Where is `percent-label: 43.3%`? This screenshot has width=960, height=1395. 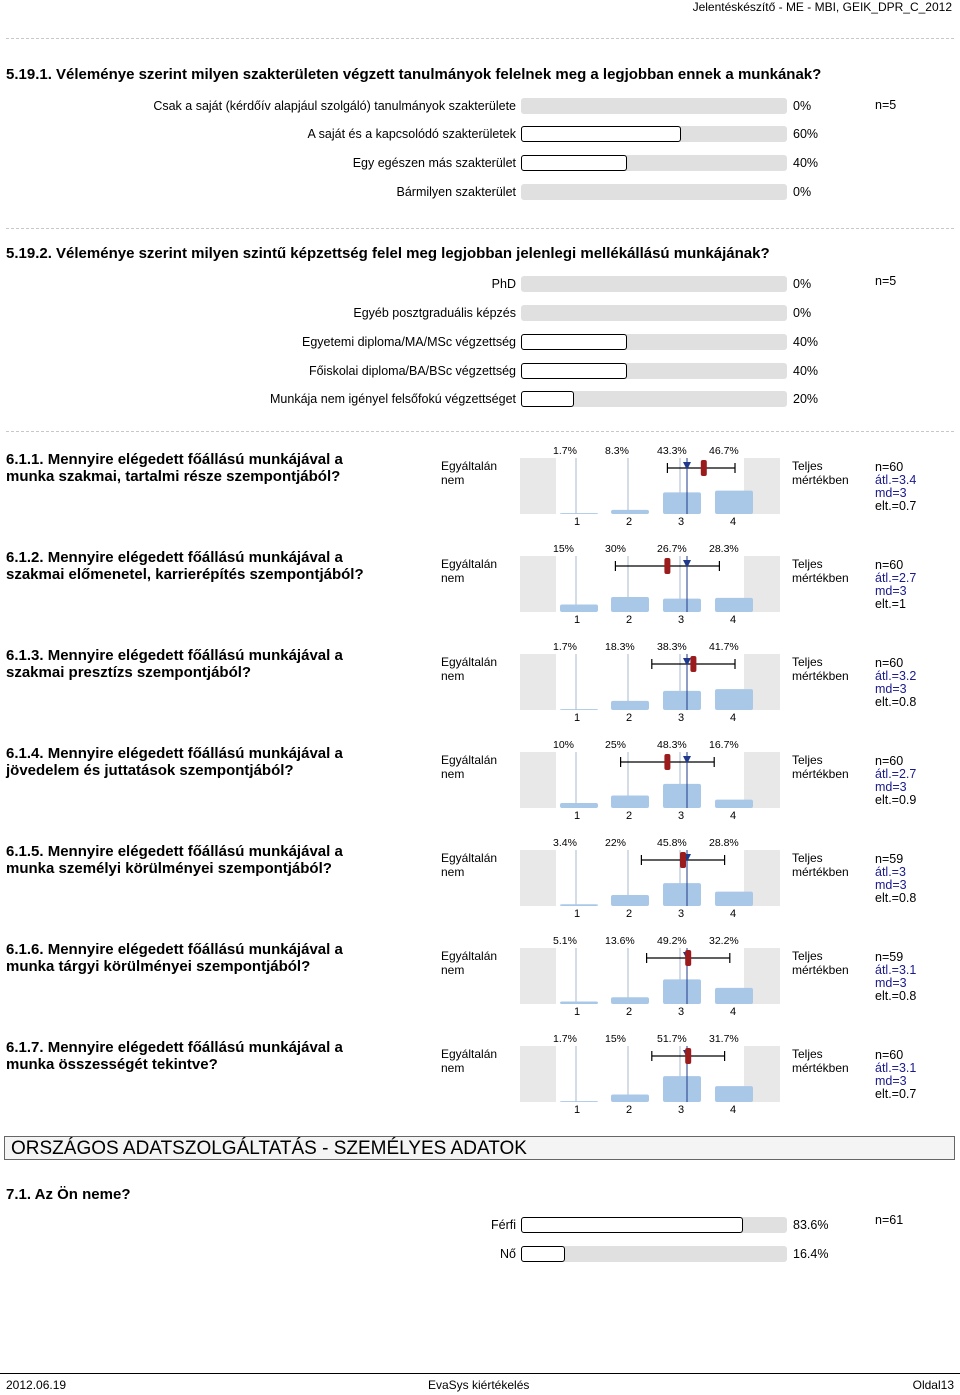
percent-label: 43.3% is located at coordinates (672, 451).